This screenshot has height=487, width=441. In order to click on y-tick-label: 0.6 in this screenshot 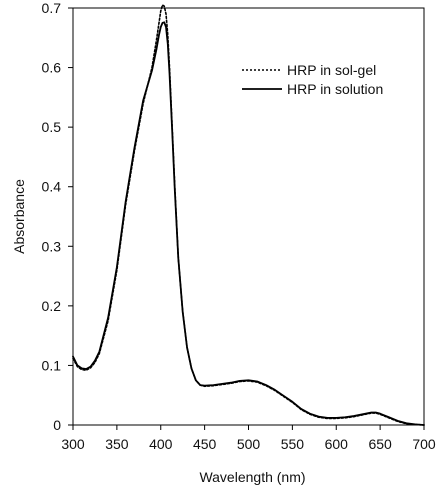, I will do `click(52, 68)`.